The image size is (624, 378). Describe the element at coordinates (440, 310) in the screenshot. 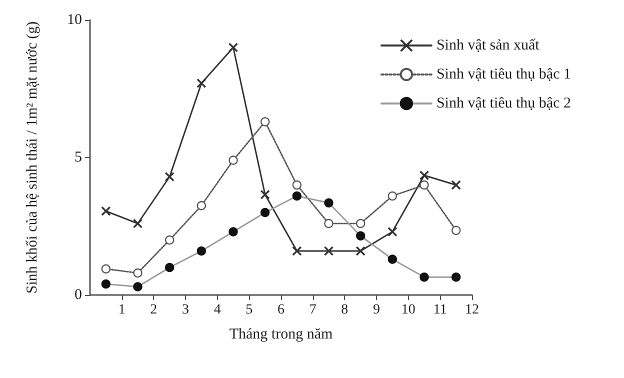

I see `x-tick-label: 11` at that location.